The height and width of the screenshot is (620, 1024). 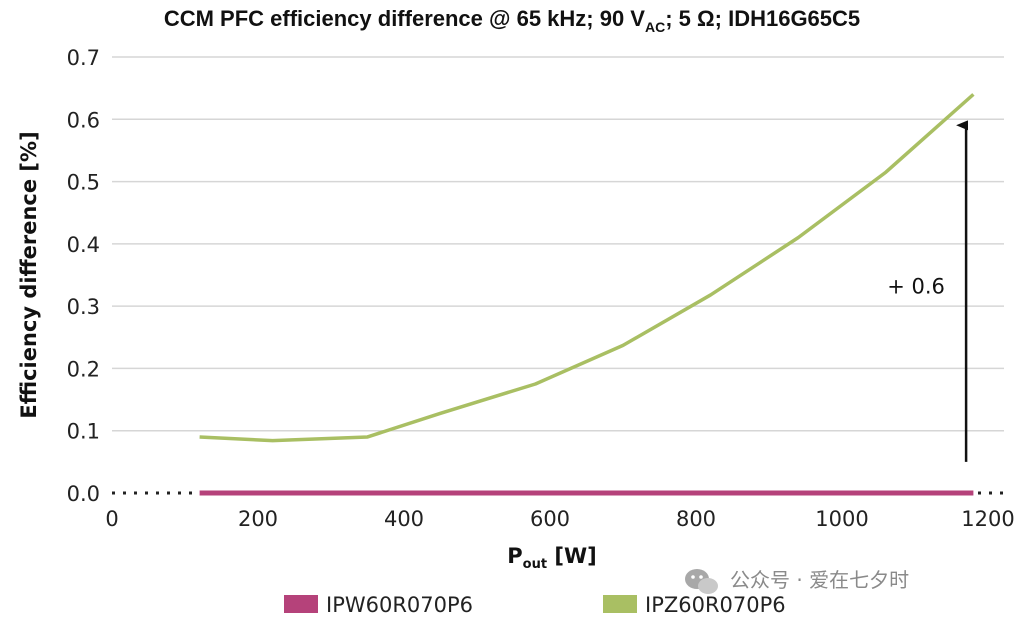 What do you see at coordinates (29, 274) in the screenshot?
I see `y-axis-label: Efficiency difference [%]` at bounding box center [29, 274].